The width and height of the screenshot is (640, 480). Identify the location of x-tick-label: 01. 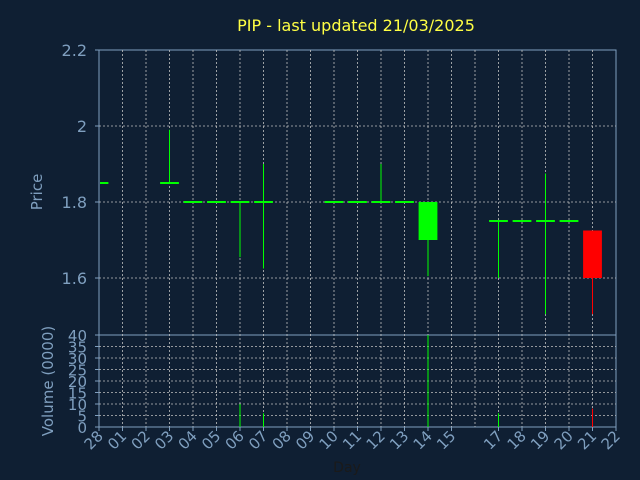
(117, 440).